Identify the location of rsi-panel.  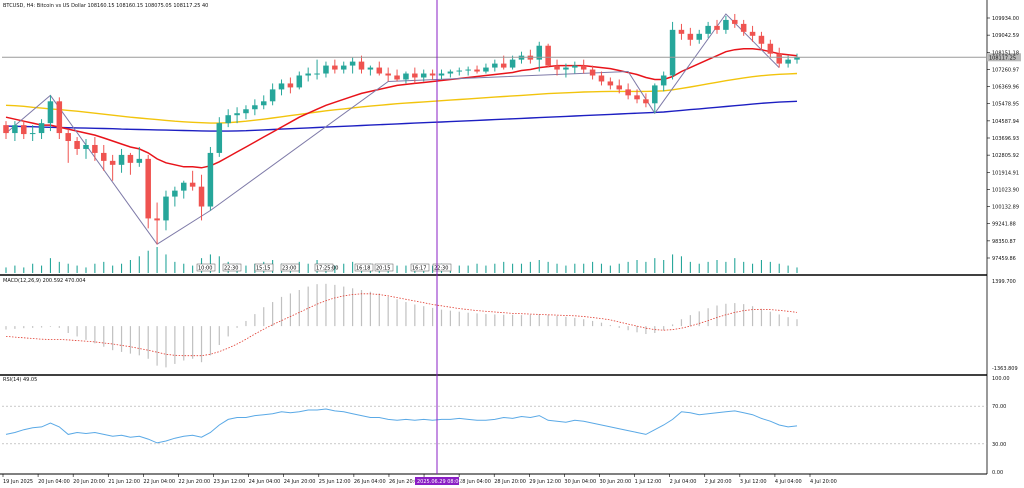
(494, 425).